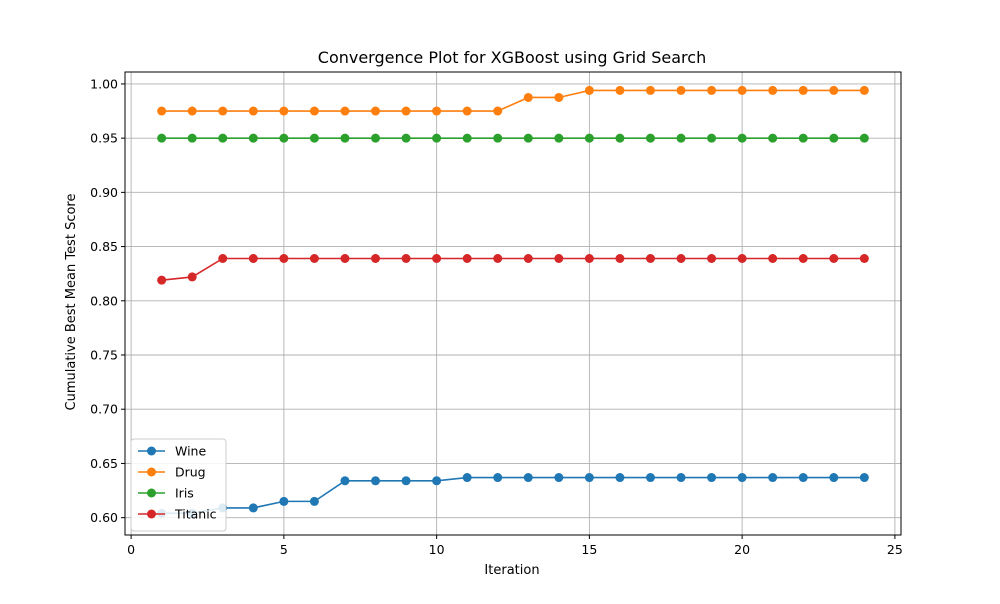 This screenshot has height=604, width=1000. Describe the element at coordinates (513, 495) in the screenshot. I see `series-line-wine` at that location.